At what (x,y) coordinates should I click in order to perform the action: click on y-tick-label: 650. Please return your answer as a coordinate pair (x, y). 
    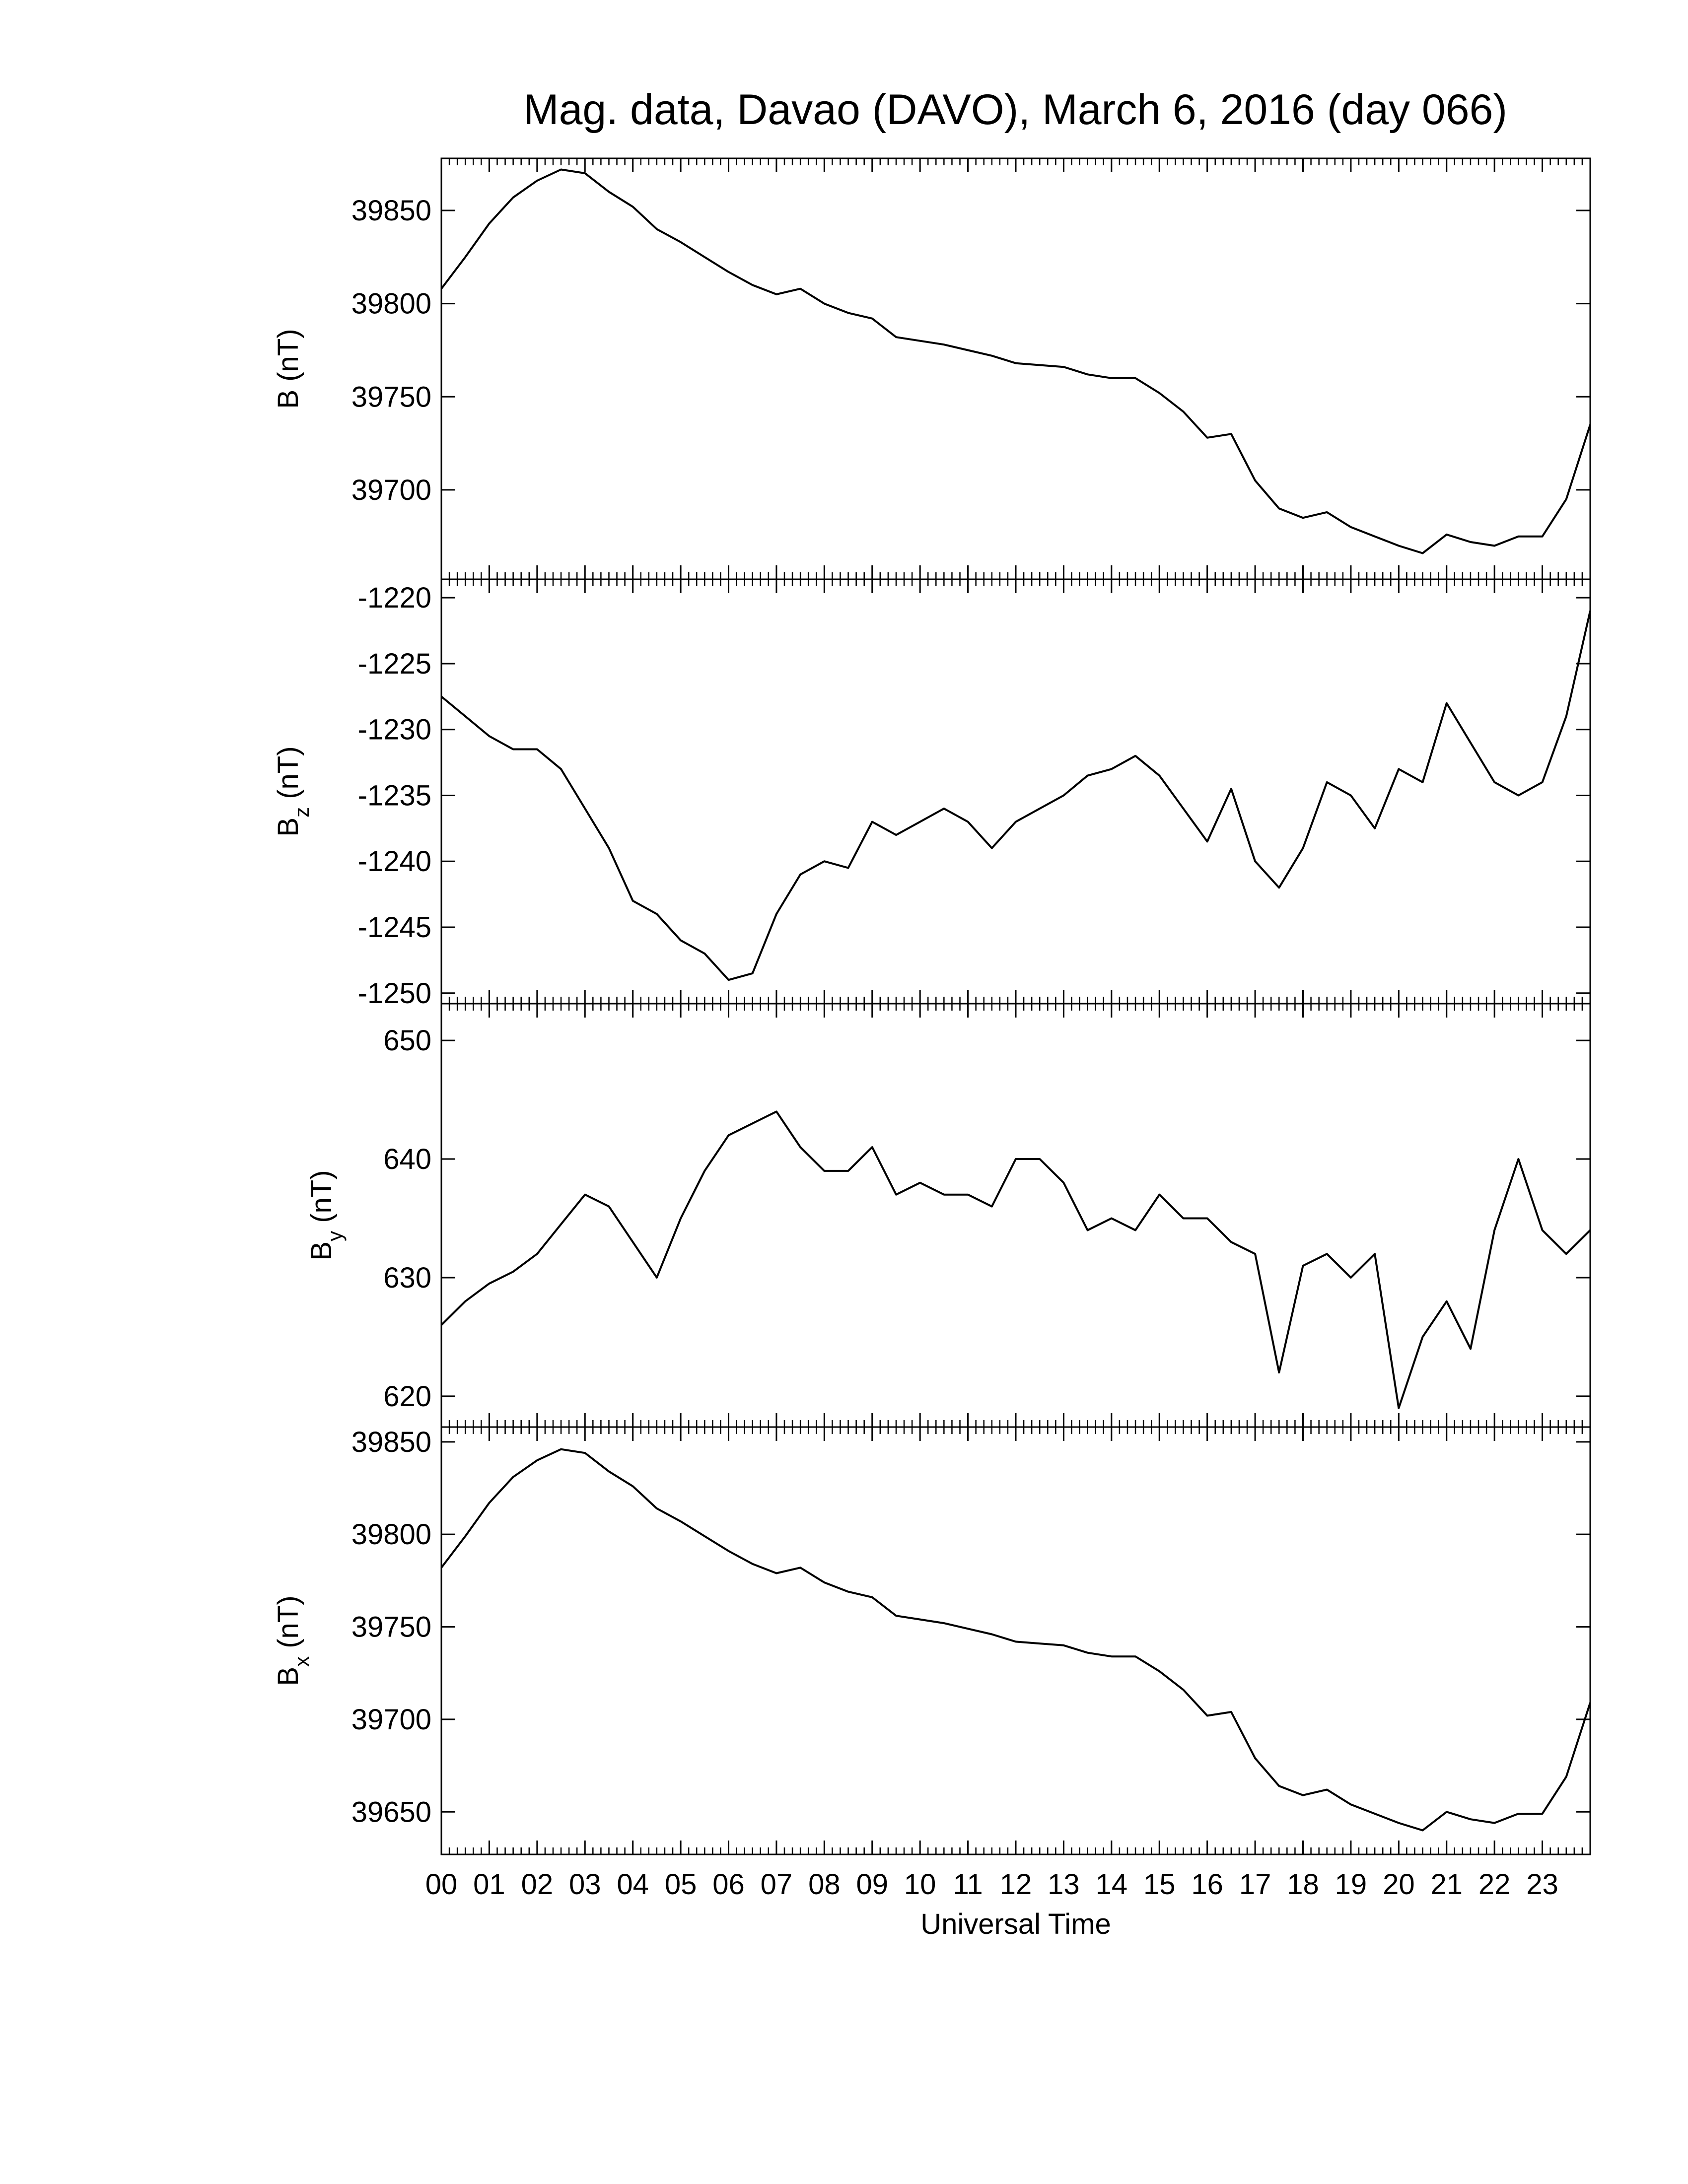
    Looking at the image, I should click on (407, 1040).